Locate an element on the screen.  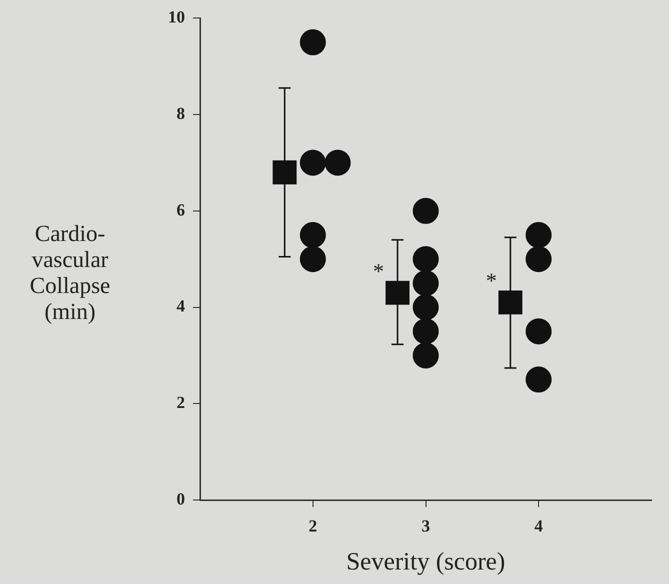
y-tick-label: 4 is located at coordinates (181, 306).